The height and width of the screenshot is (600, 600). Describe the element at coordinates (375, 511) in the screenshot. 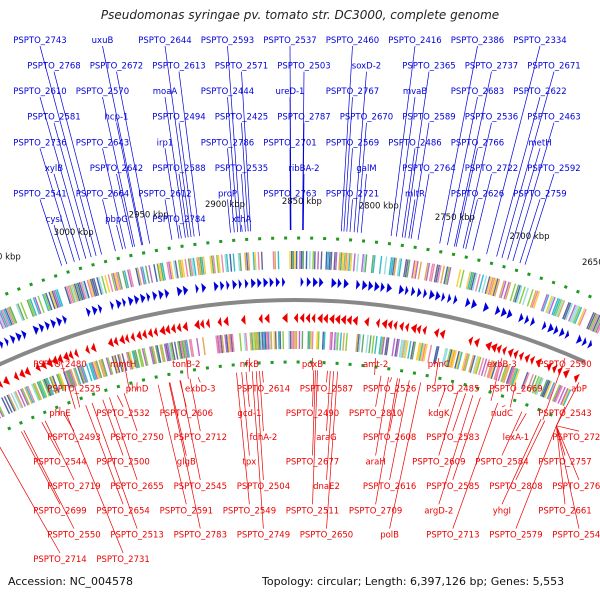

I see `reverse-gene-label: PSPTO_2709` at that location.